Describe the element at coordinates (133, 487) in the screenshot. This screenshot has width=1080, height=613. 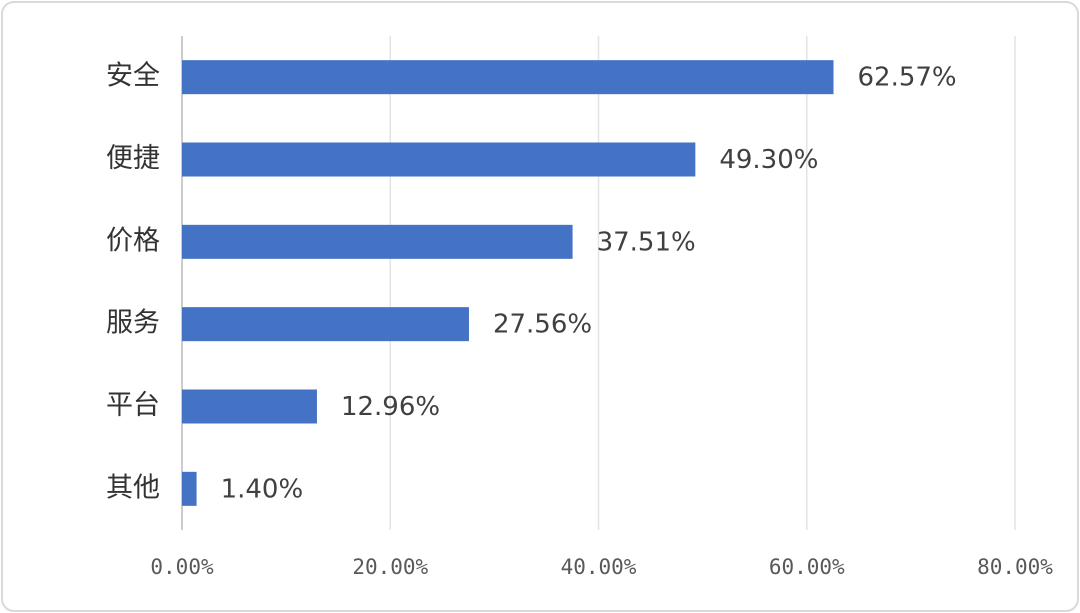
I see `y-tick-label: 其他` at that location.